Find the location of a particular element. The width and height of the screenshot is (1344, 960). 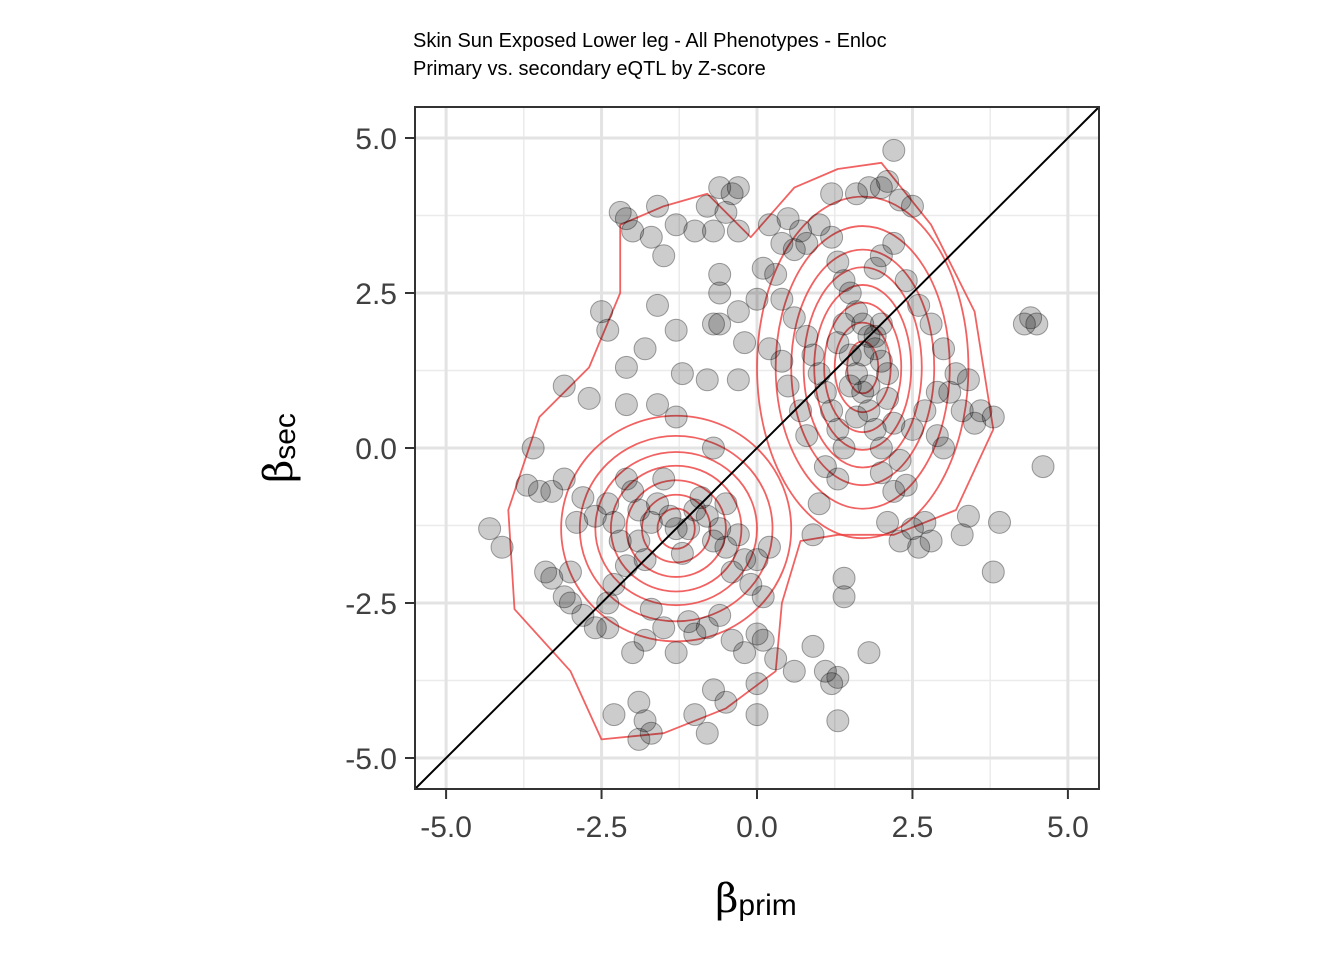

x-axis-label-symbol: β is located at coordinates (726, 899).